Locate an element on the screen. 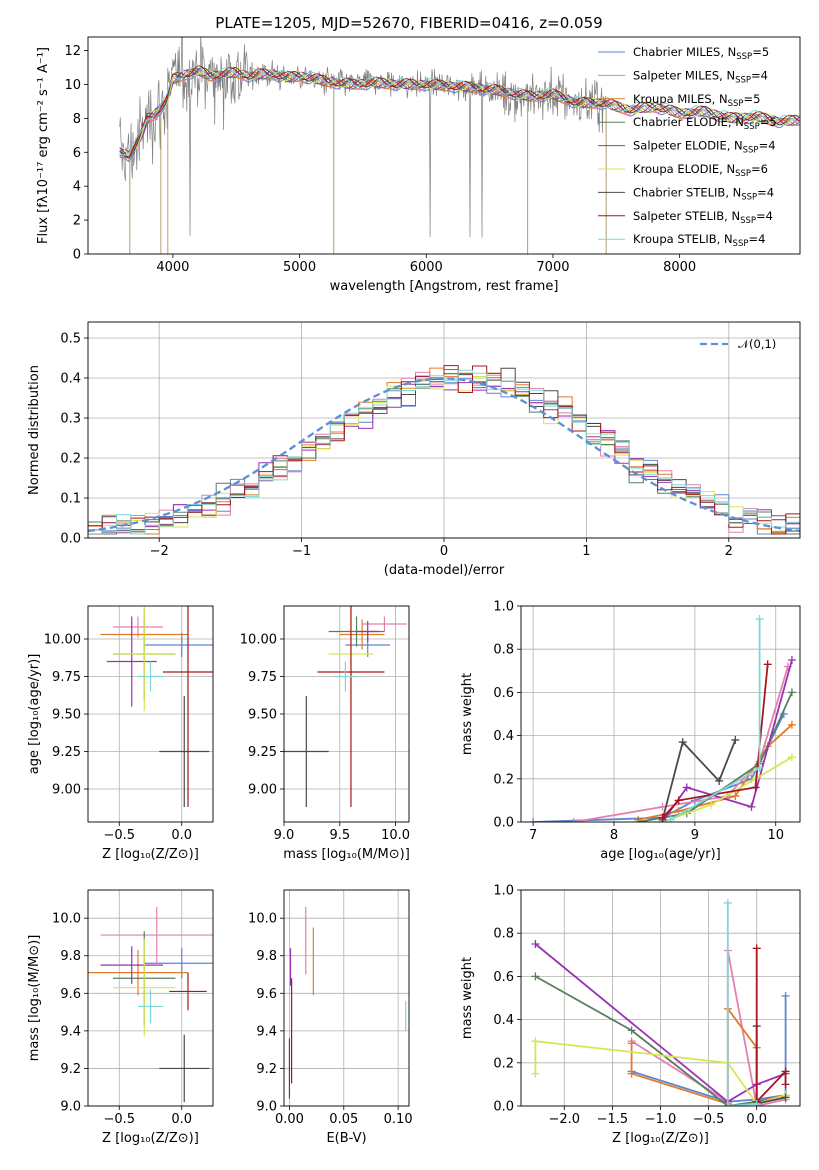 The width and height of the screenshot is (819, 1170). y-tick-label: 9.75 is located at coordinates (66, 677).